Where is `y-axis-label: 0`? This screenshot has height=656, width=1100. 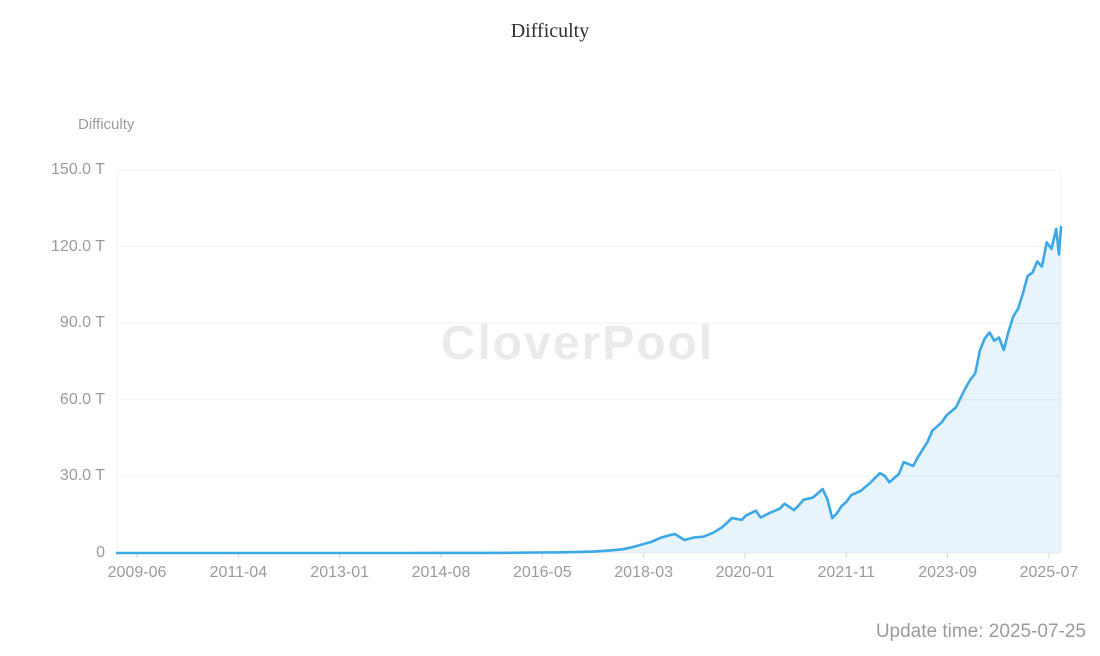 y-axis-label: 0 is located at coordinates (100, 552).